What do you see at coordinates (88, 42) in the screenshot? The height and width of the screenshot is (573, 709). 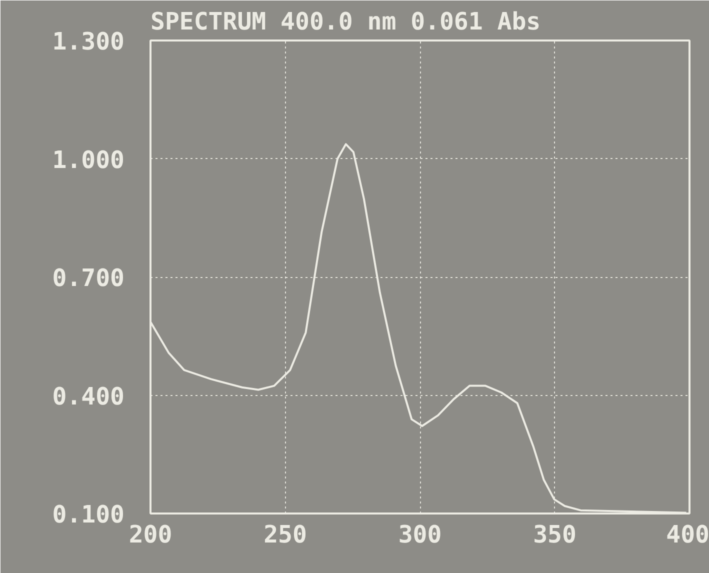 I see `y-tick-label: 1.300` at bounding box center [88, 42].